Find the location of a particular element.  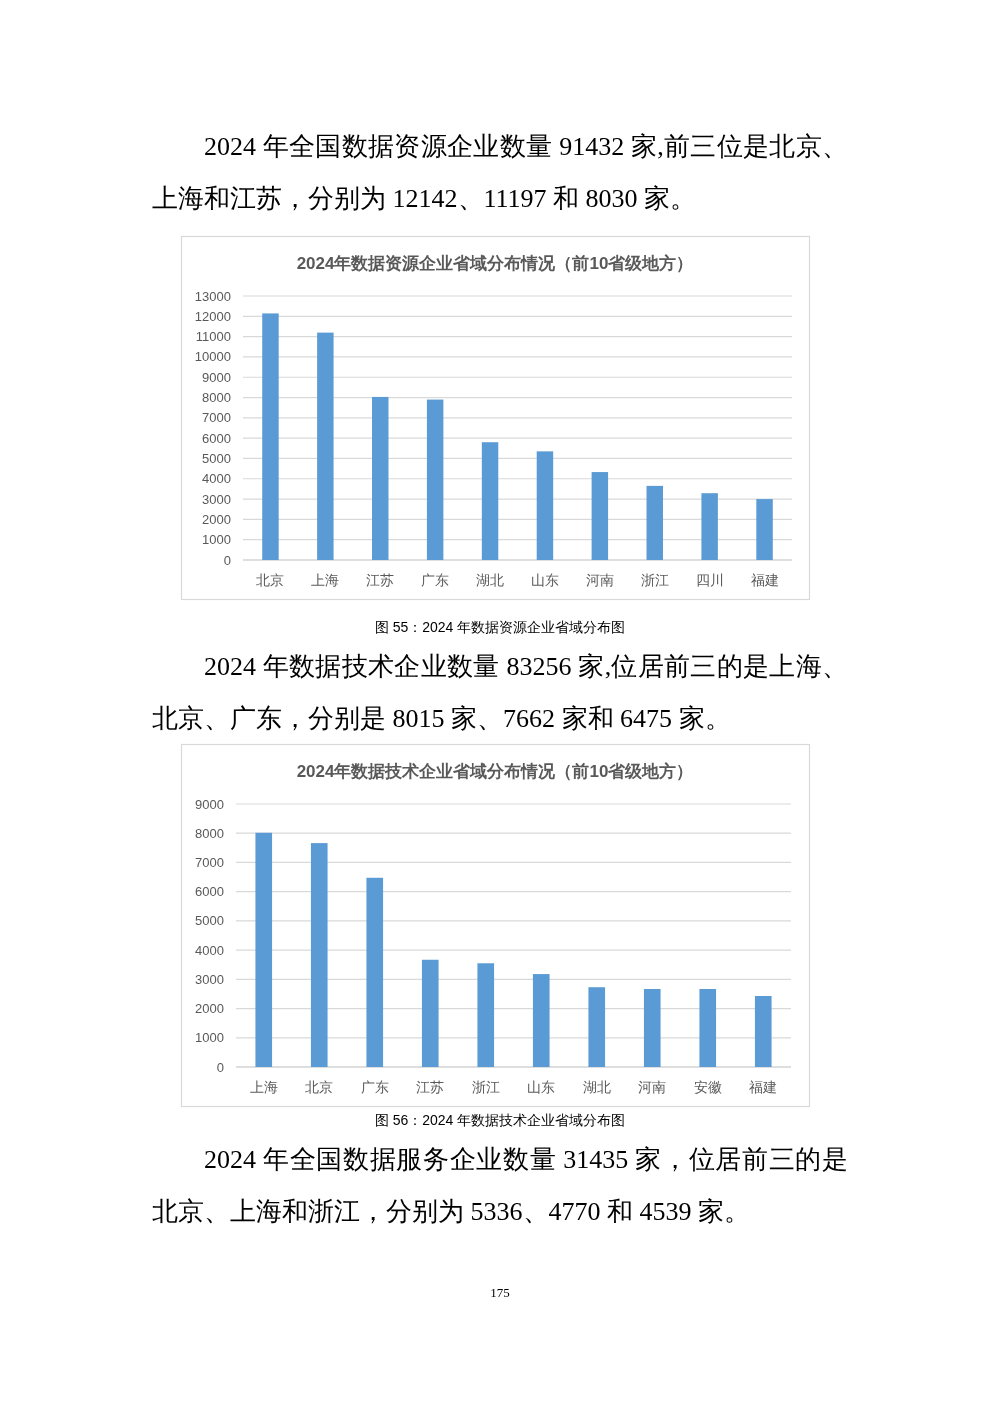

title: 2024年数据技术企业省域分布情况（前10省级地方） is located at coordinates (495, 771).